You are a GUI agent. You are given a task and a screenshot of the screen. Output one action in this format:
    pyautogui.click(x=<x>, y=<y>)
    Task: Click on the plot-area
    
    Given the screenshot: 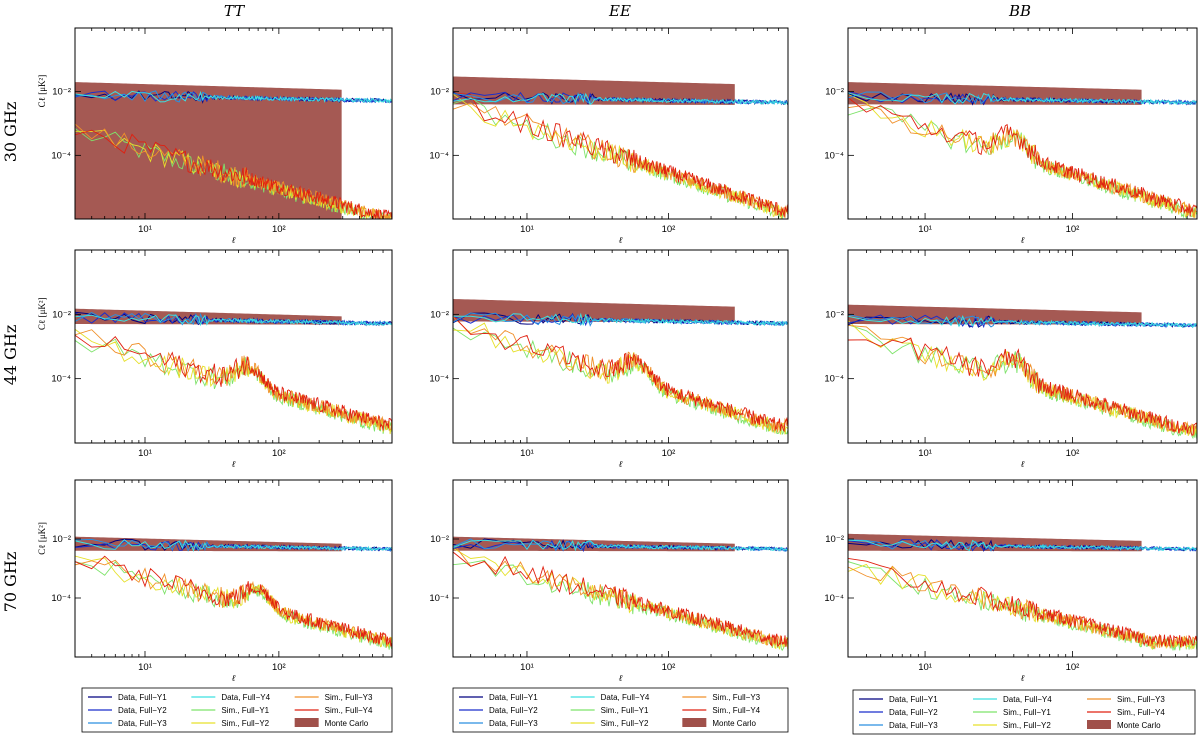 What is the action you would take?
    pyautogui.click(x=620, y=147)
    